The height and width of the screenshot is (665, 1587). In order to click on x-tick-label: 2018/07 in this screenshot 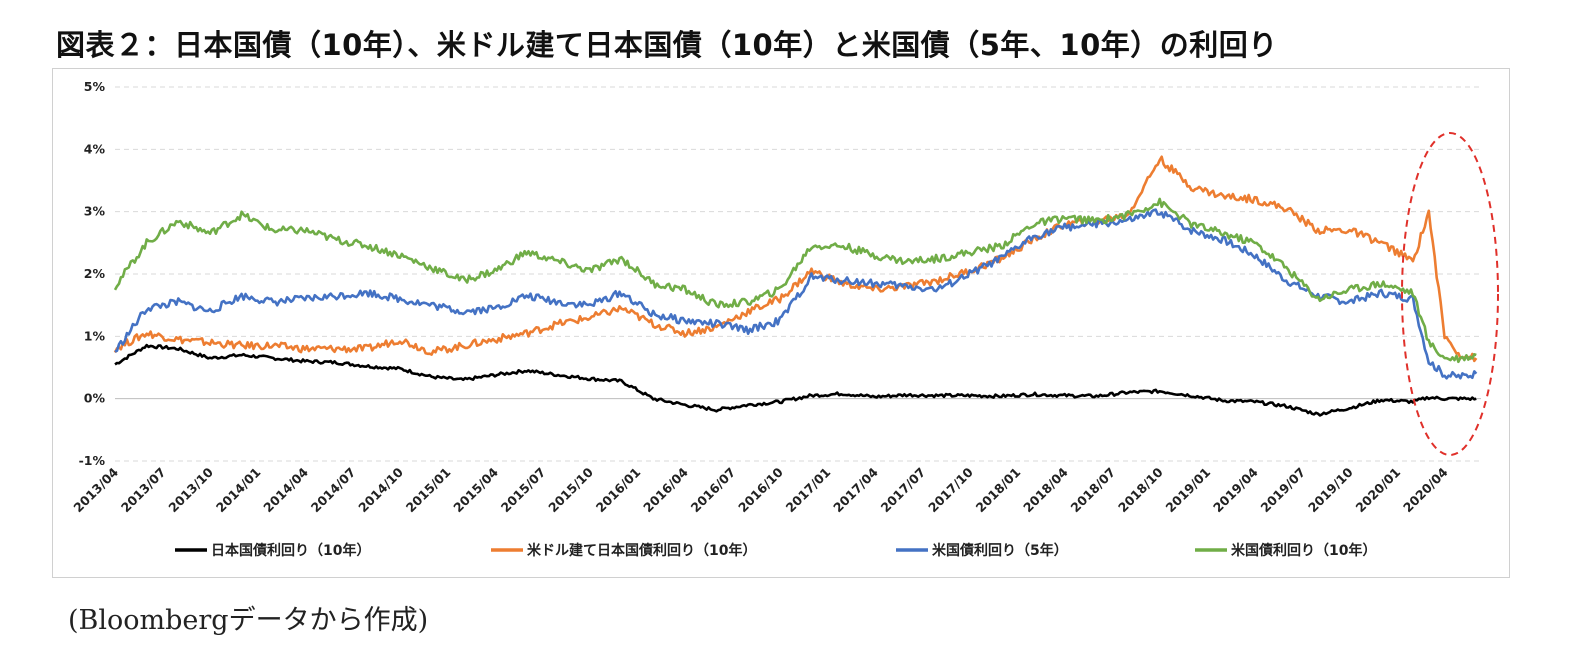, I will do `click(1093, 490)`.